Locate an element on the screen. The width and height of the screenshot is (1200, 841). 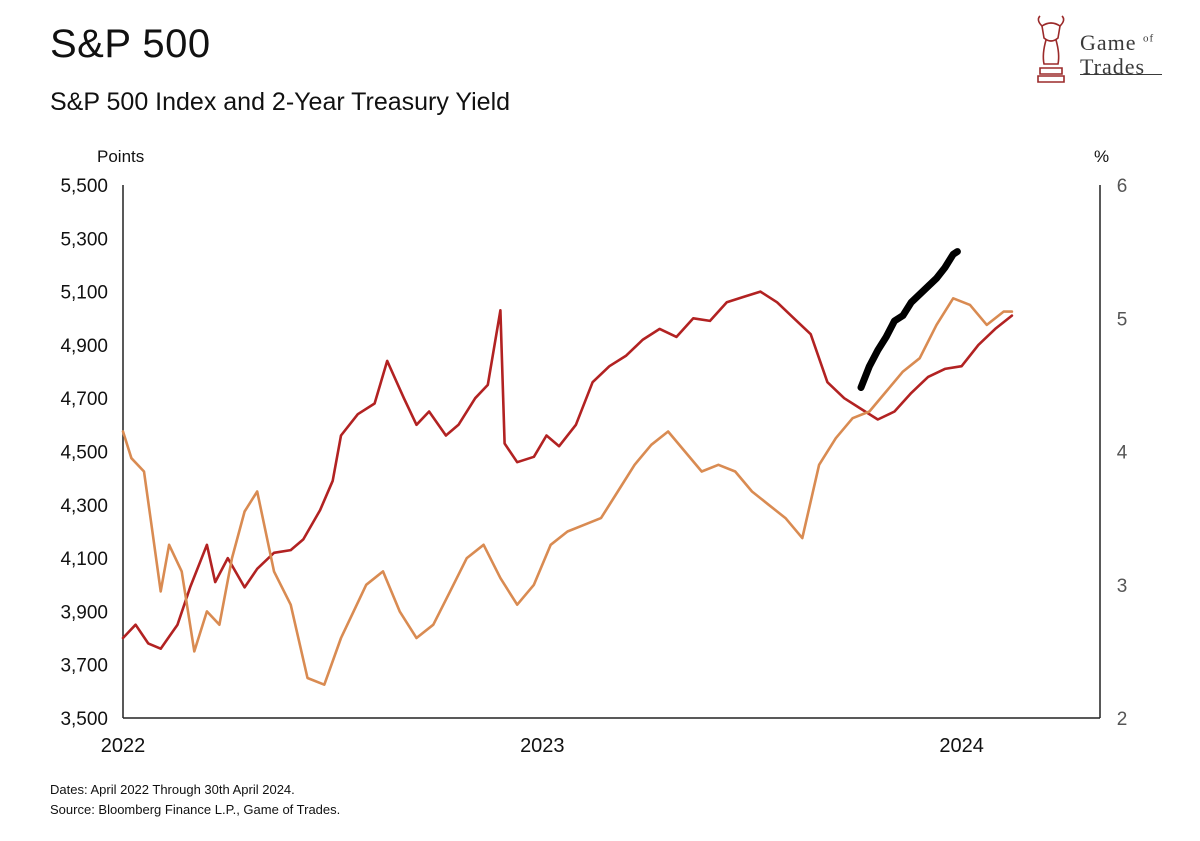
left-tick-label: 4,900 is located at coordinates (84, 346).